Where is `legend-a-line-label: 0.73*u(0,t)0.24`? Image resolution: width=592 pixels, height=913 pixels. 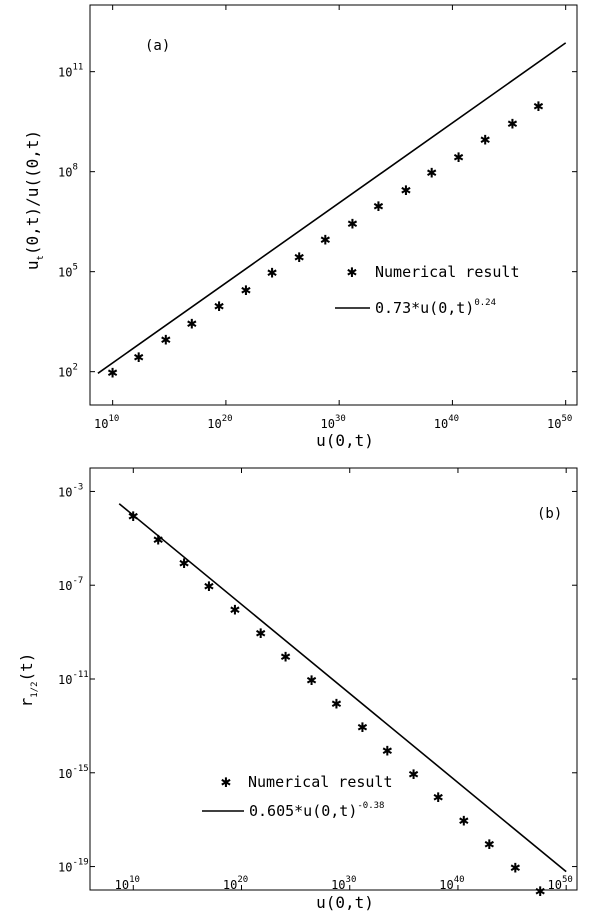 legend-a-line-label: 0.73*u(0,t)0.24 is located at coordinates (435, 307).